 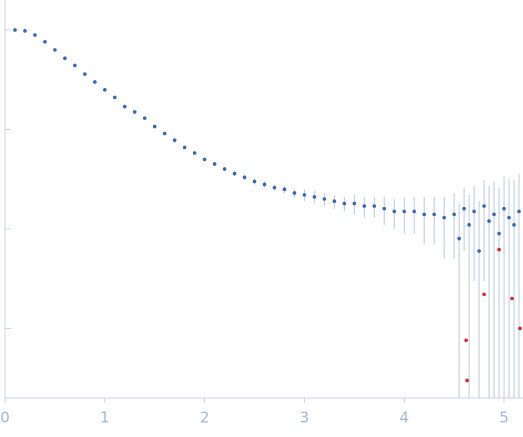 I want to click on x-tick-label: 0, so click(x=5, y=418).